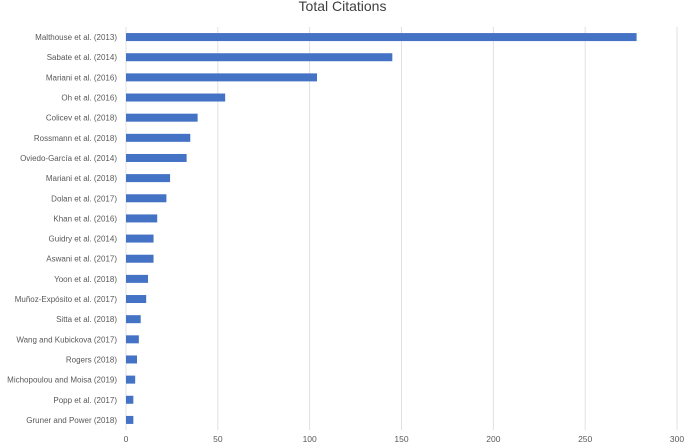 The height and width of the screenshot is (447, 685). What do you see at coordinates (85, 218) in the screenshot?
I see `category-label: Khan et al. (2016)` at bounding box center [85, 218].